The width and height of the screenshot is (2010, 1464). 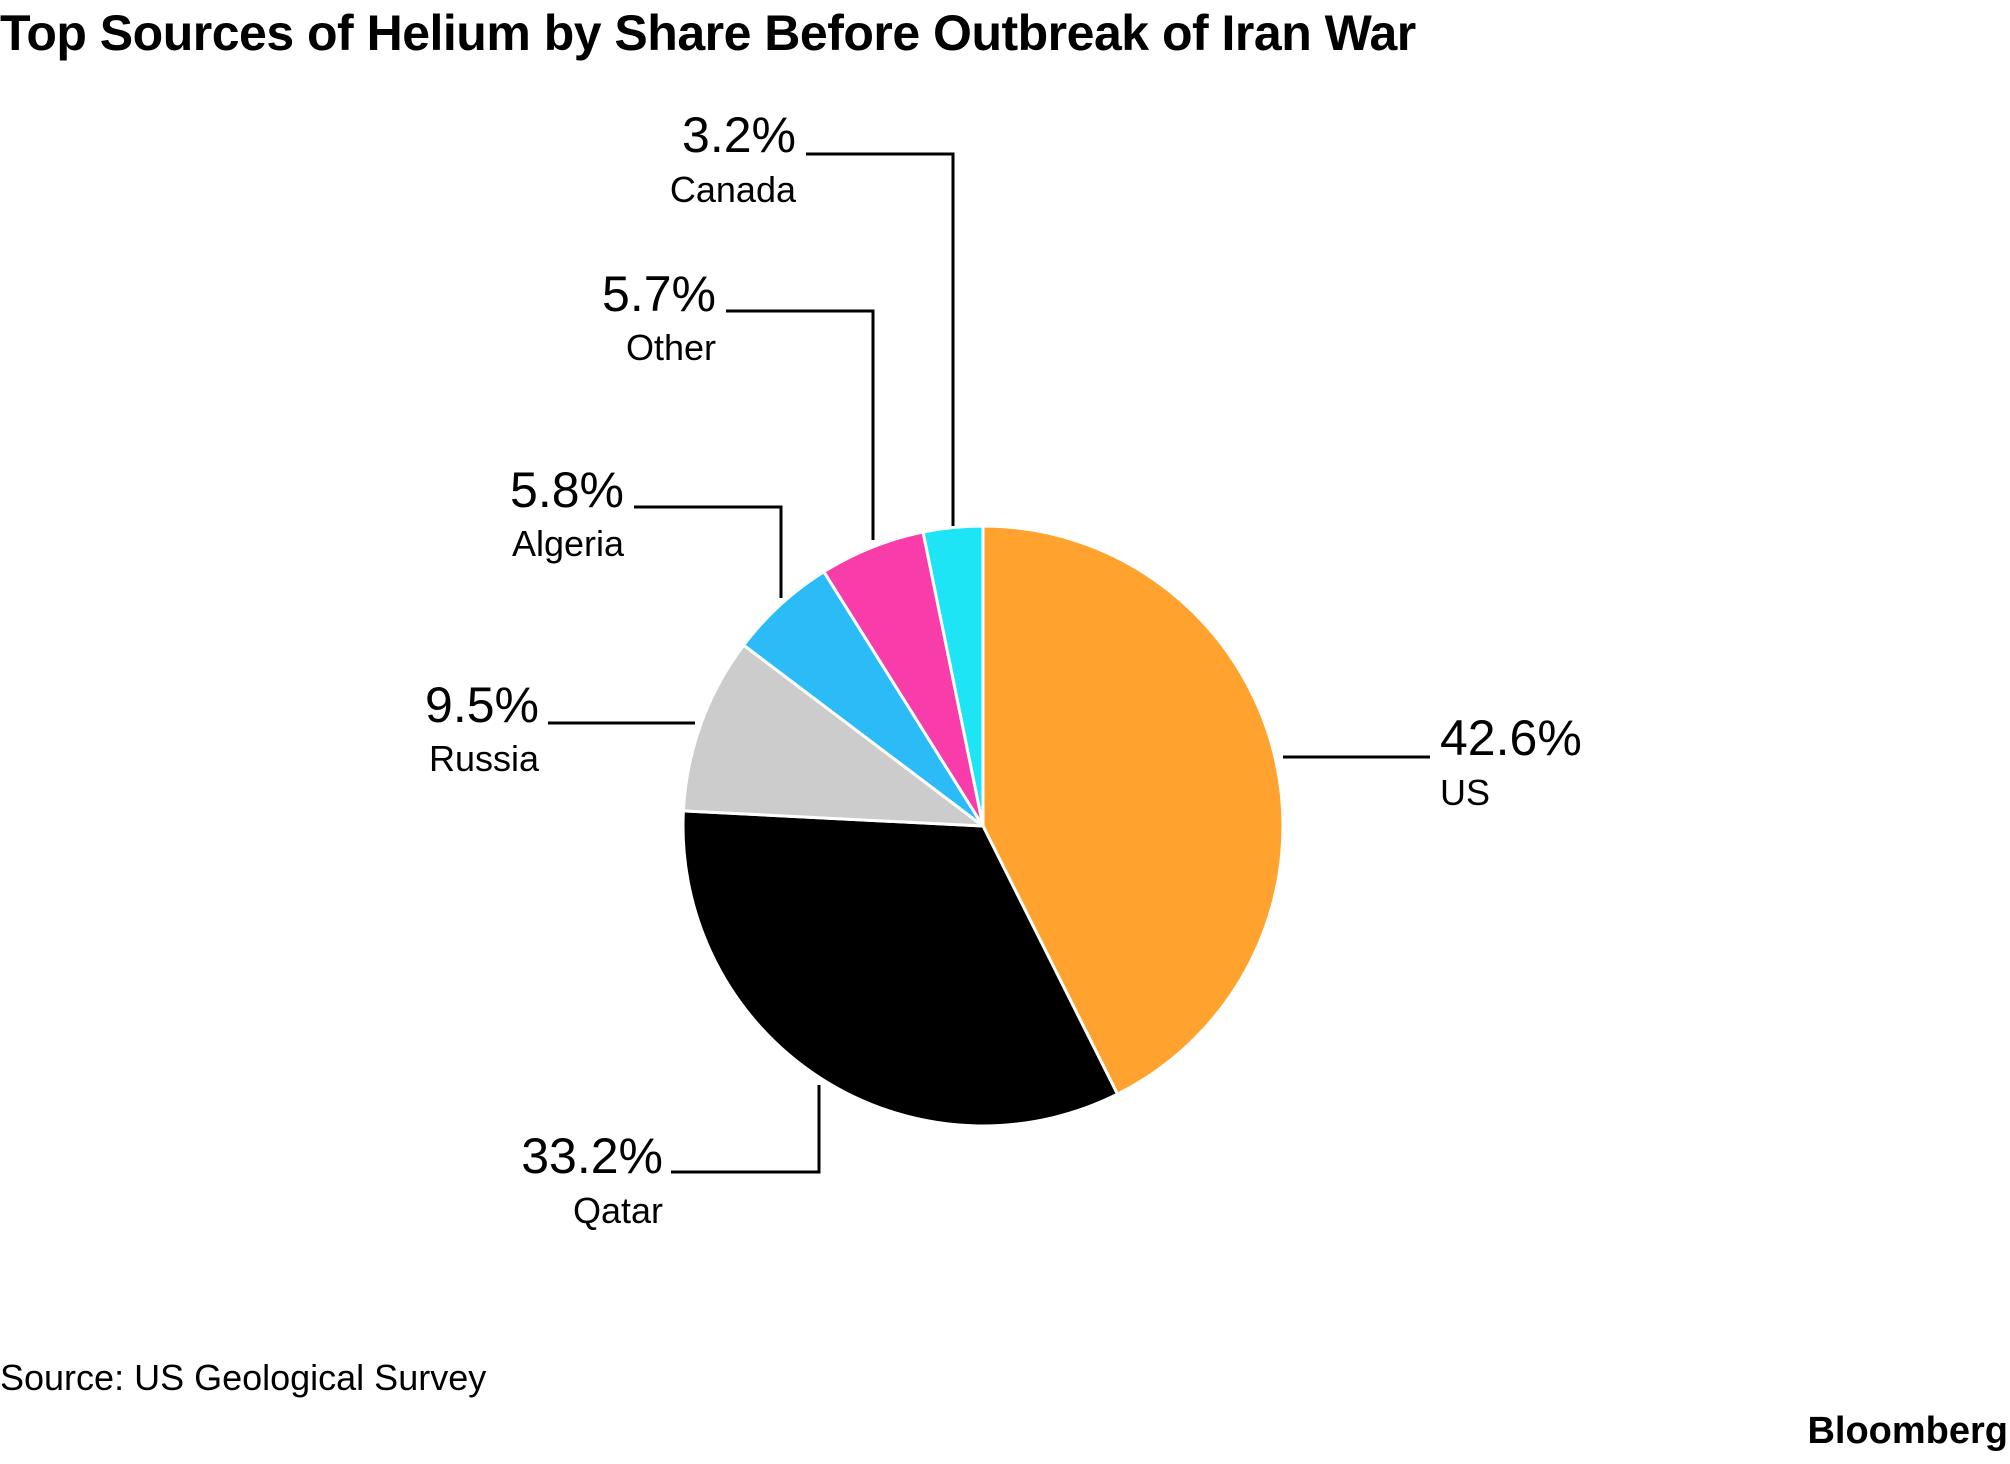 What do you see at coordinates (708, 551) in the screenshot?
I see `leader-line-algeria` at bounding box center [708, 551].